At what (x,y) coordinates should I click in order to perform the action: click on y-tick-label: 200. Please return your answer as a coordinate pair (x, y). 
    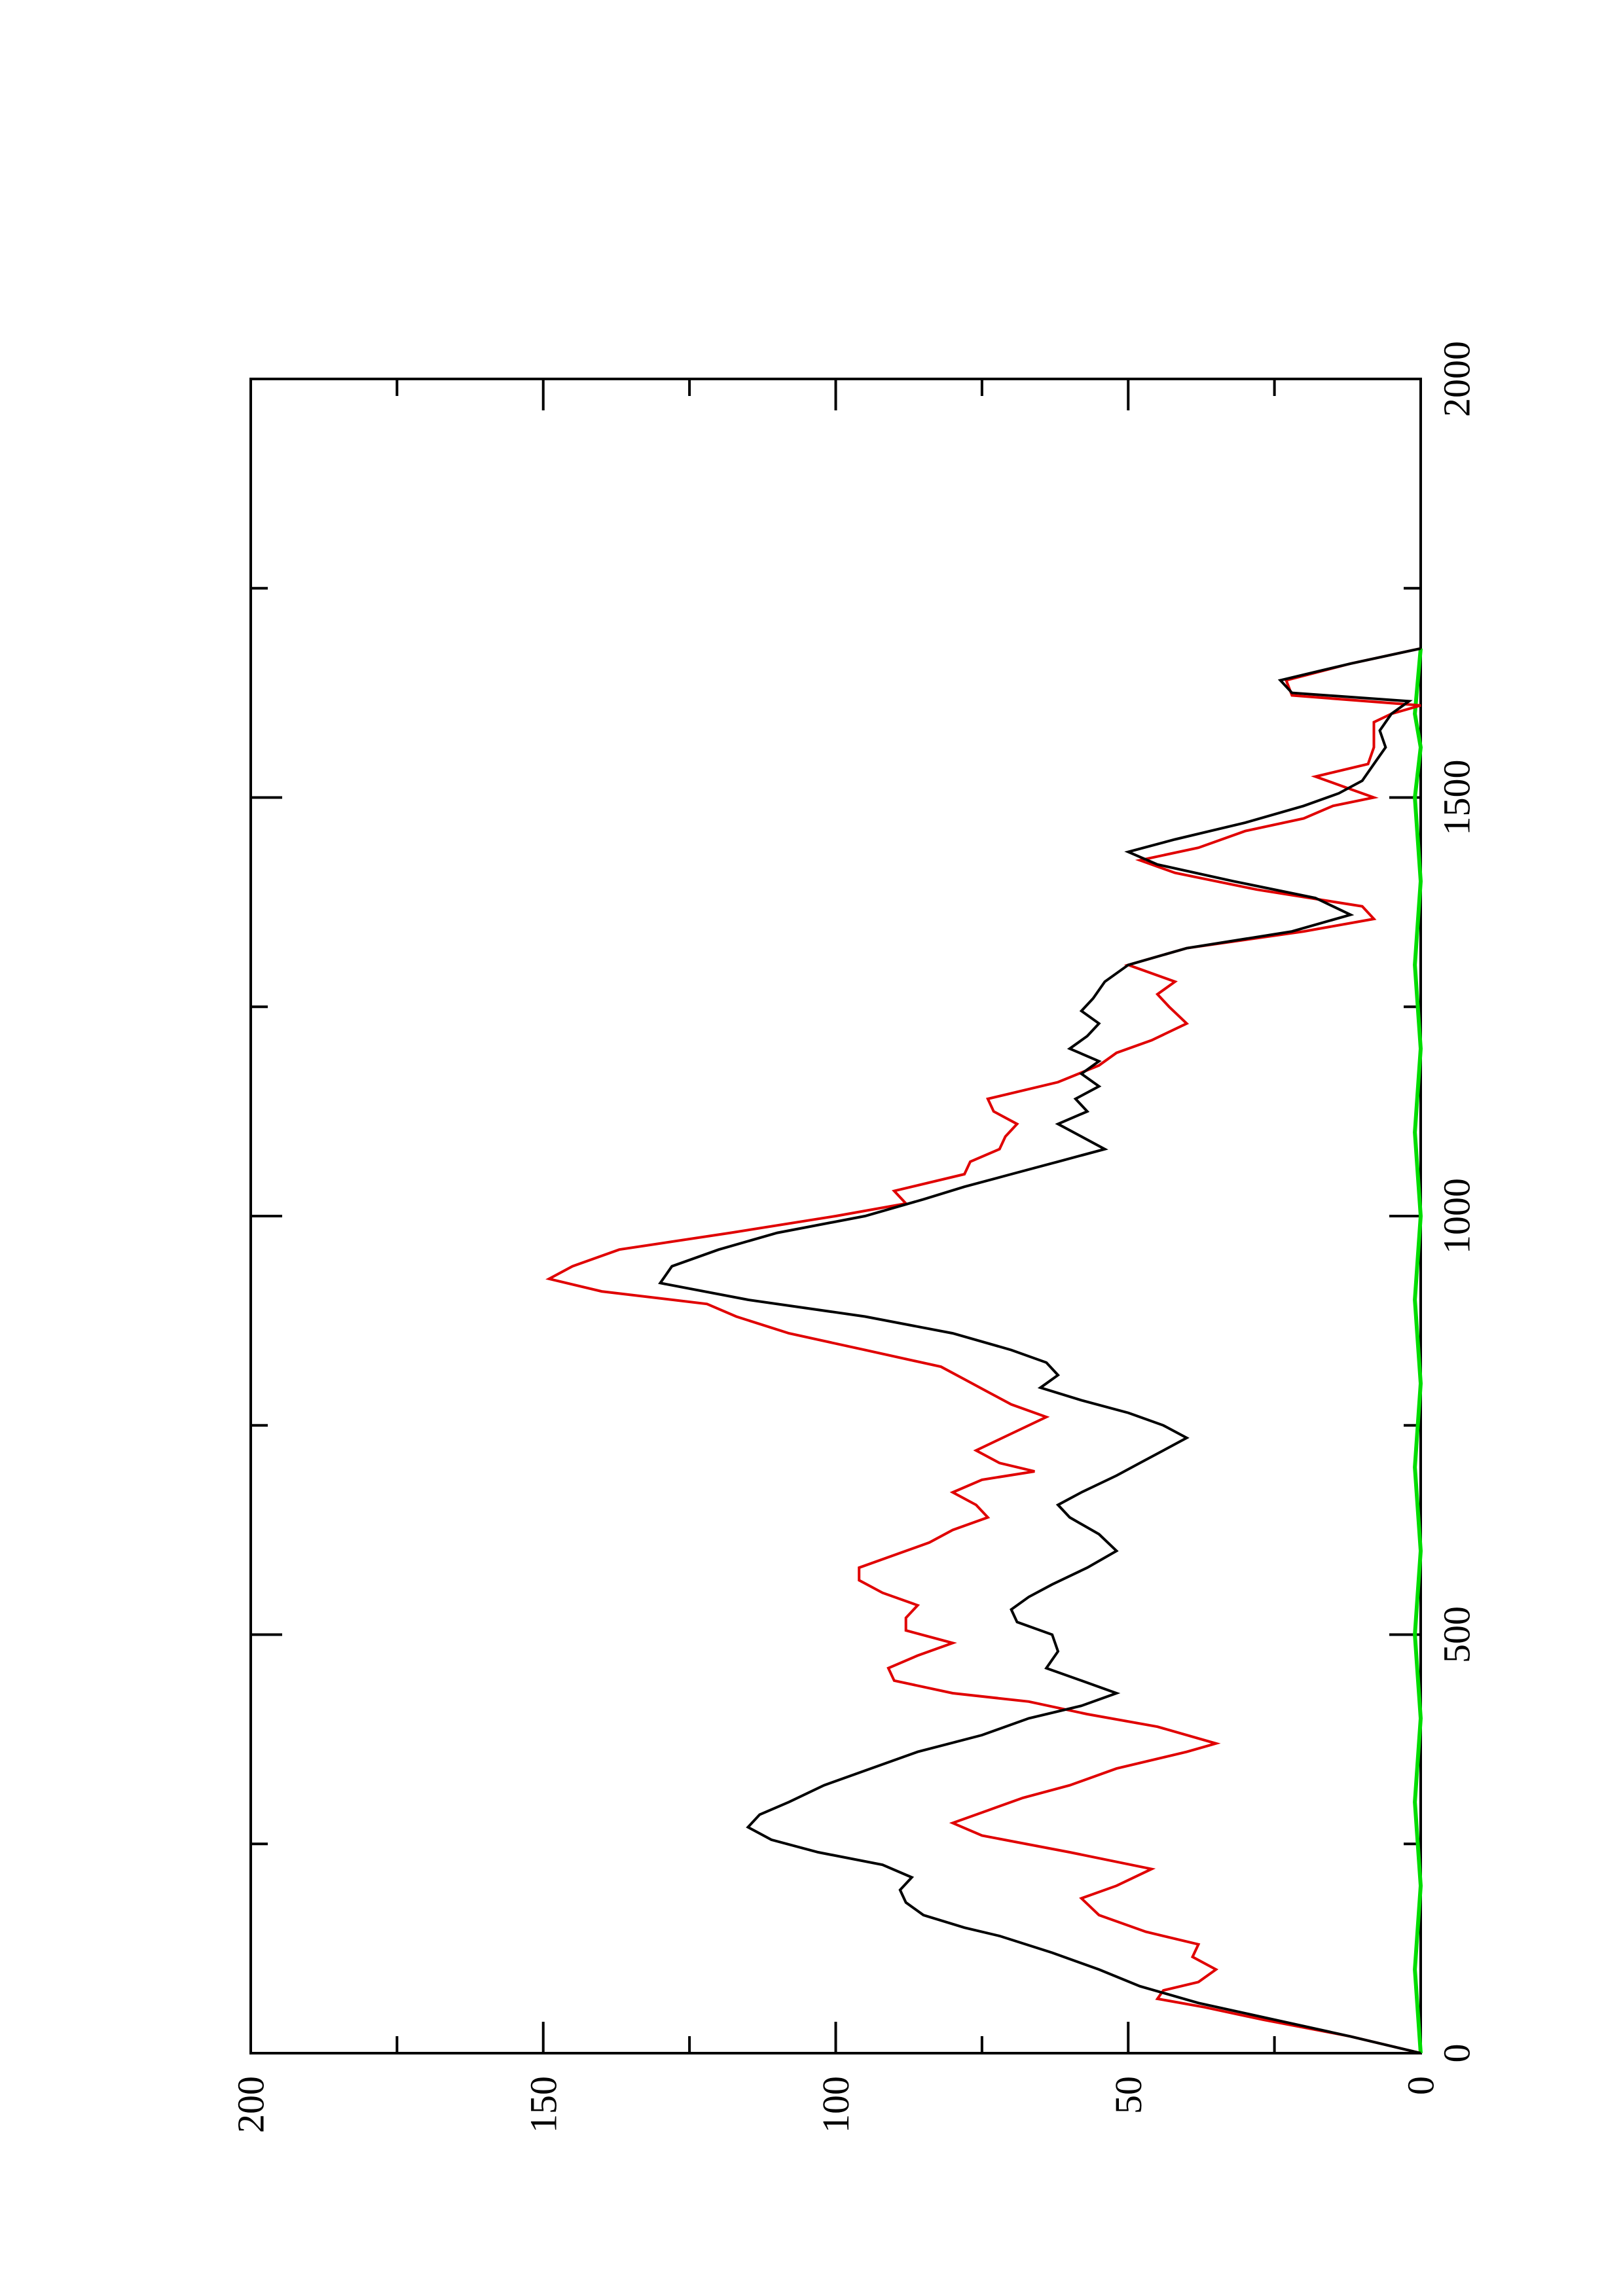
    Looking at the image, I should click on (251, 2104).